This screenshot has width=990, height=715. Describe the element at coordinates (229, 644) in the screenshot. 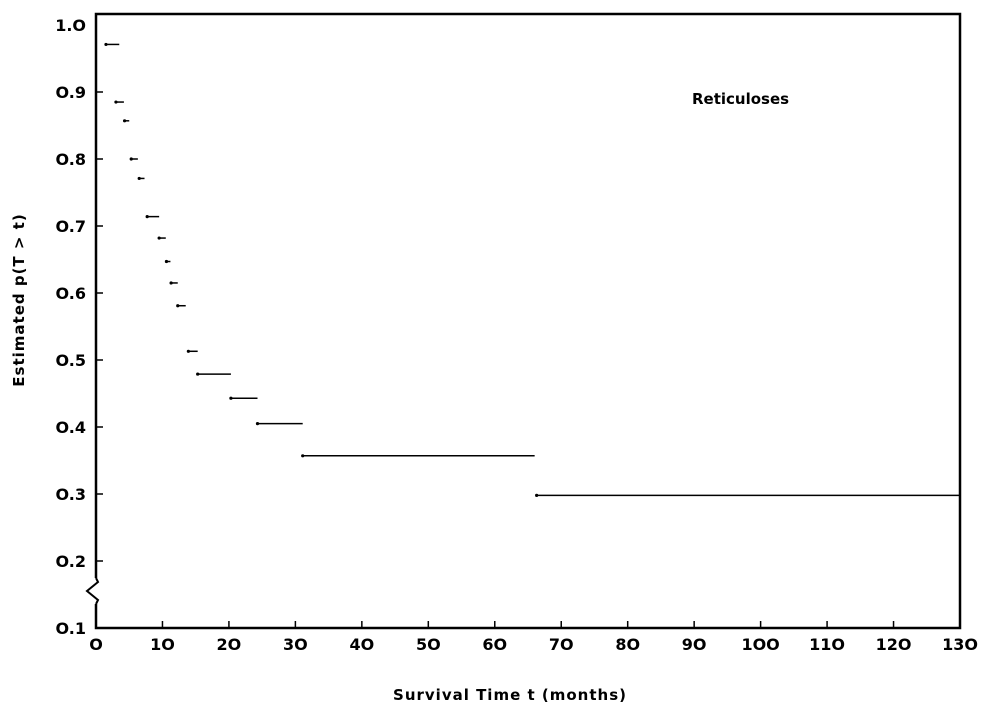

I see `x-tick-label: 2O` at that location.